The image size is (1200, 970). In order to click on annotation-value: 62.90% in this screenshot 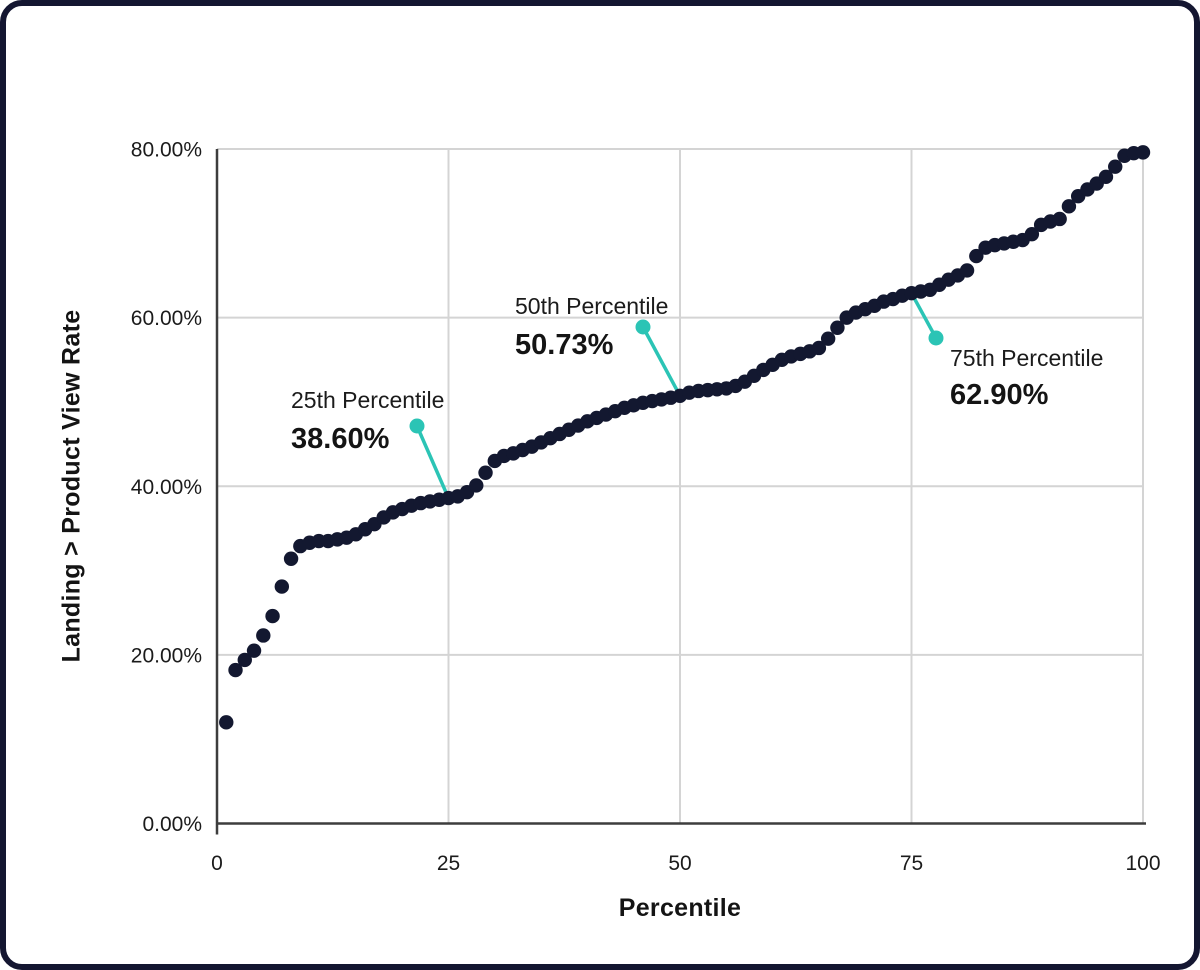, I will do `click(999, 395)`.